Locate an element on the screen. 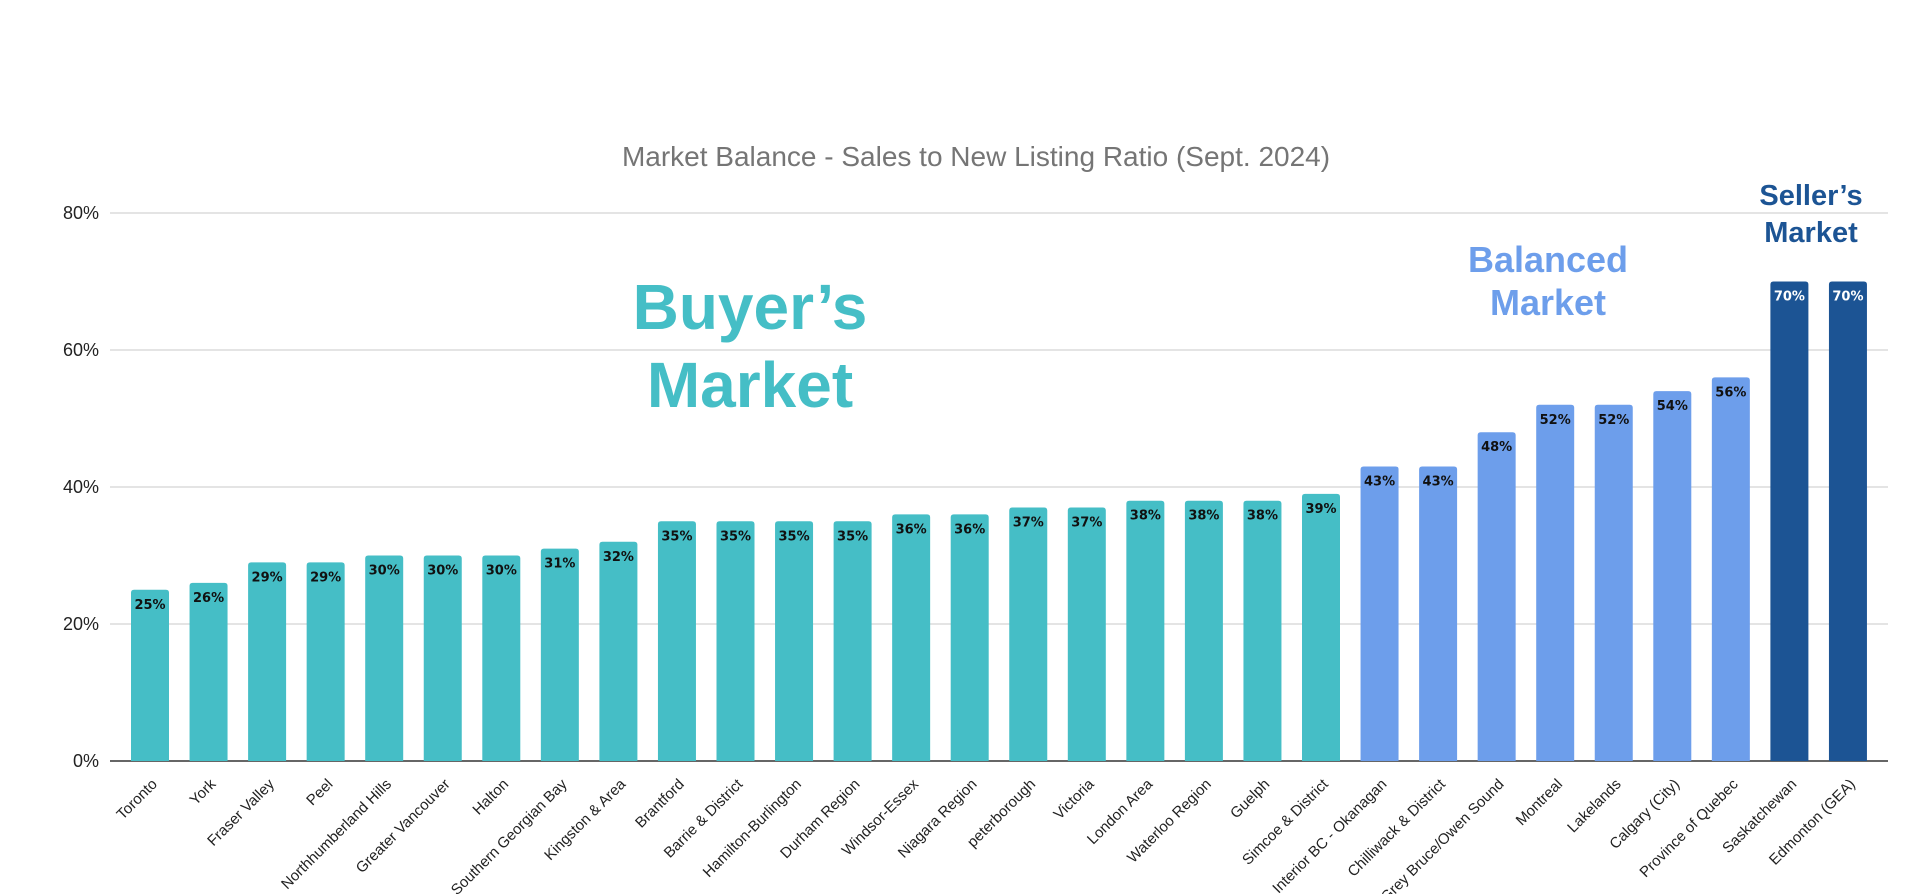 The width and height of the screenshot is (1926, 894). x-tick-label: Halton is located at coordinates (490, 797).